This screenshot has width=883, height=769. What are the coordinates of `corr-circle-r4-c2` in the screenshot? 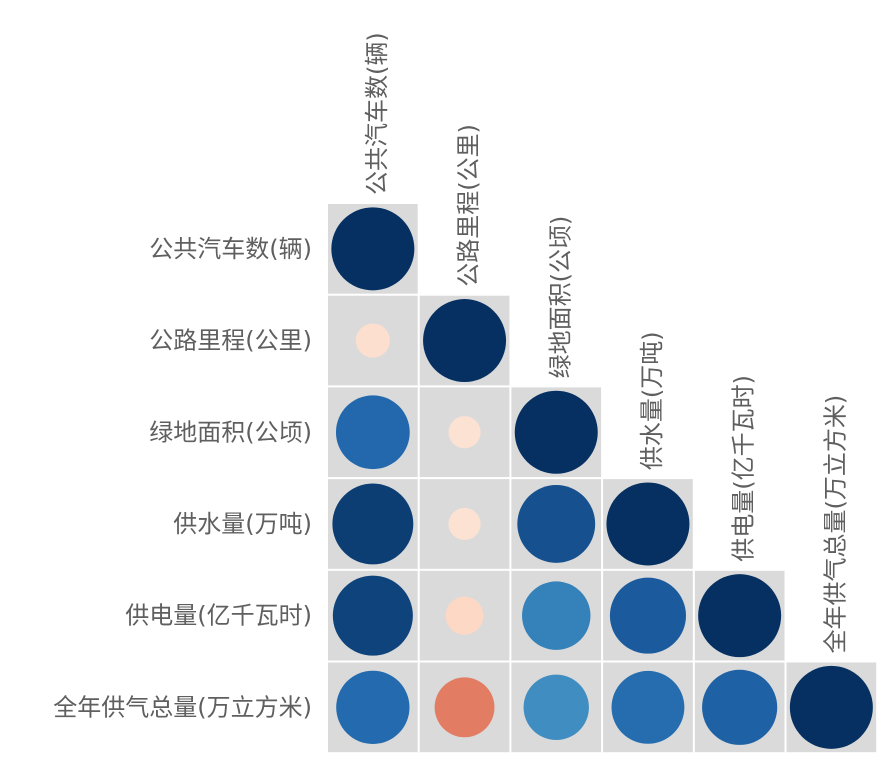 It's located at (464, 524).